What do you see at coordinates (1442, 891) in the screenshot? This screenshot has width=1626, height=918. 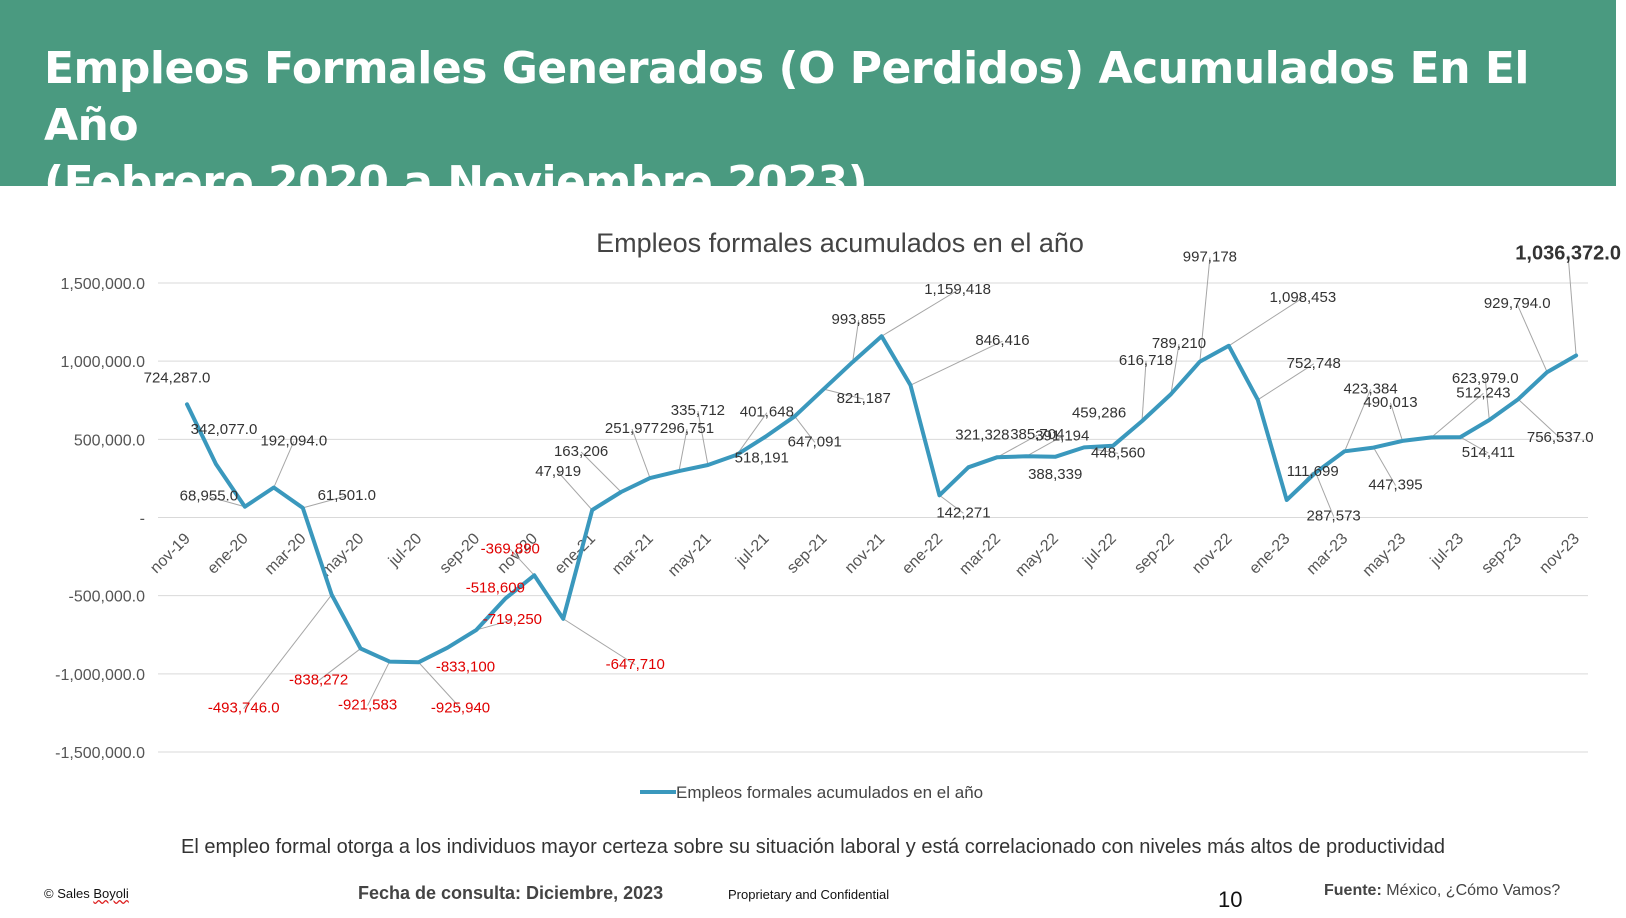 I see `source: Fuente: México, ¿Cómo Vamos?` at bounding box center [1442, 891].